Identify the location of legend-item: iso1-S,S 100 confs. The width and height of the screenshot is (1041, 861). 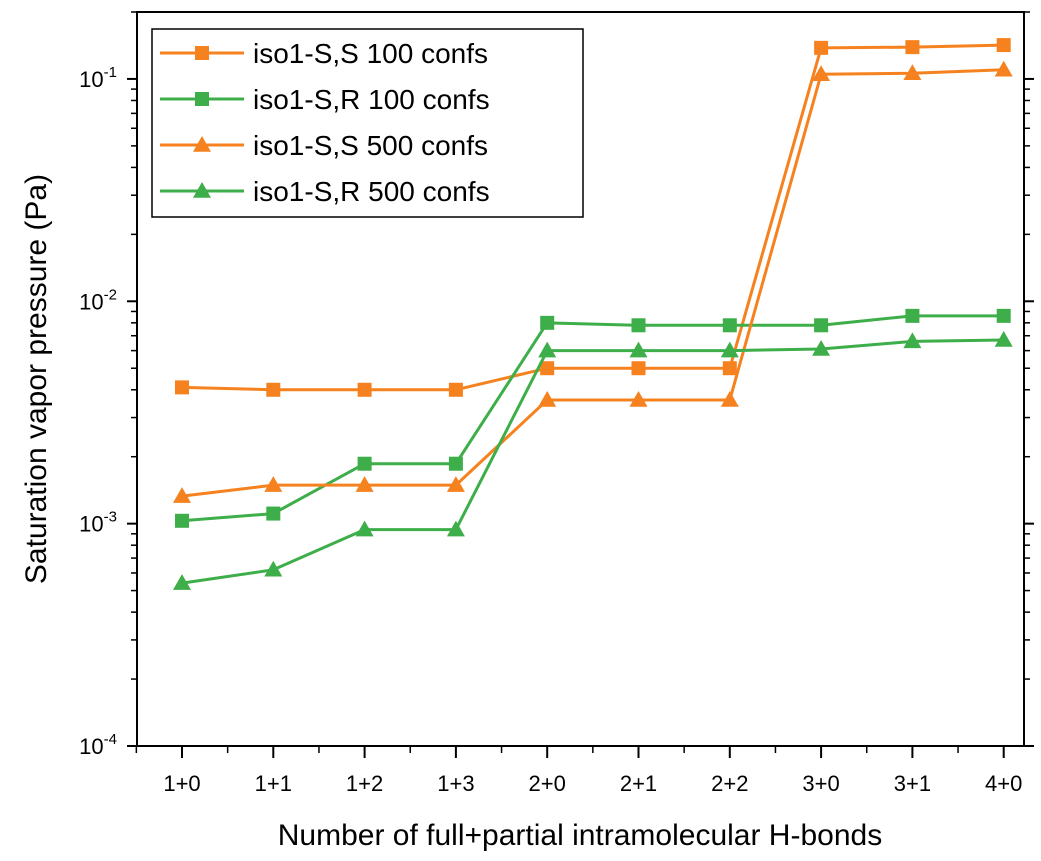
(324, 53).